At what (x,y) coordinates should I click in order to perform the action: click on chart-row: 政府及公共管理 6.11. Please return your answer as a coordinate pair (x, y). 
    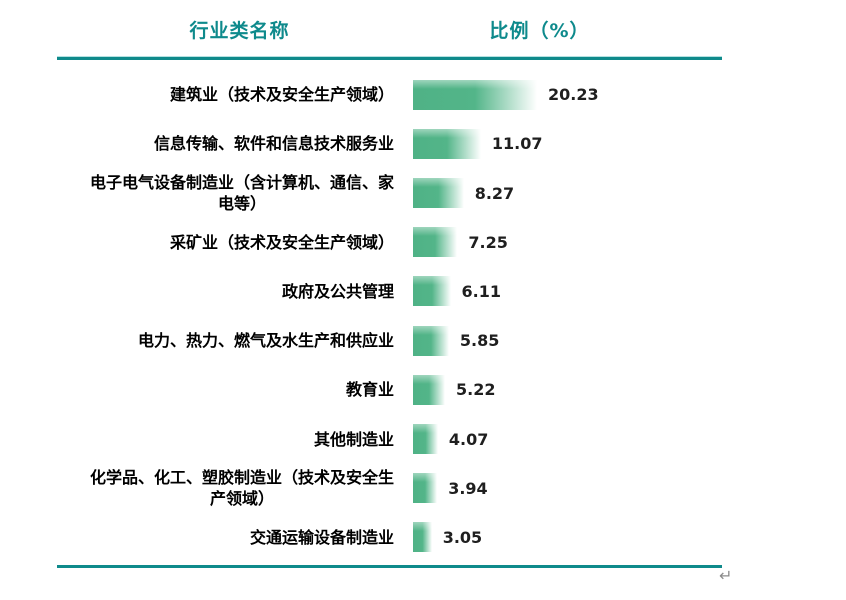
    Looking at the image, I should click on (389, 291).